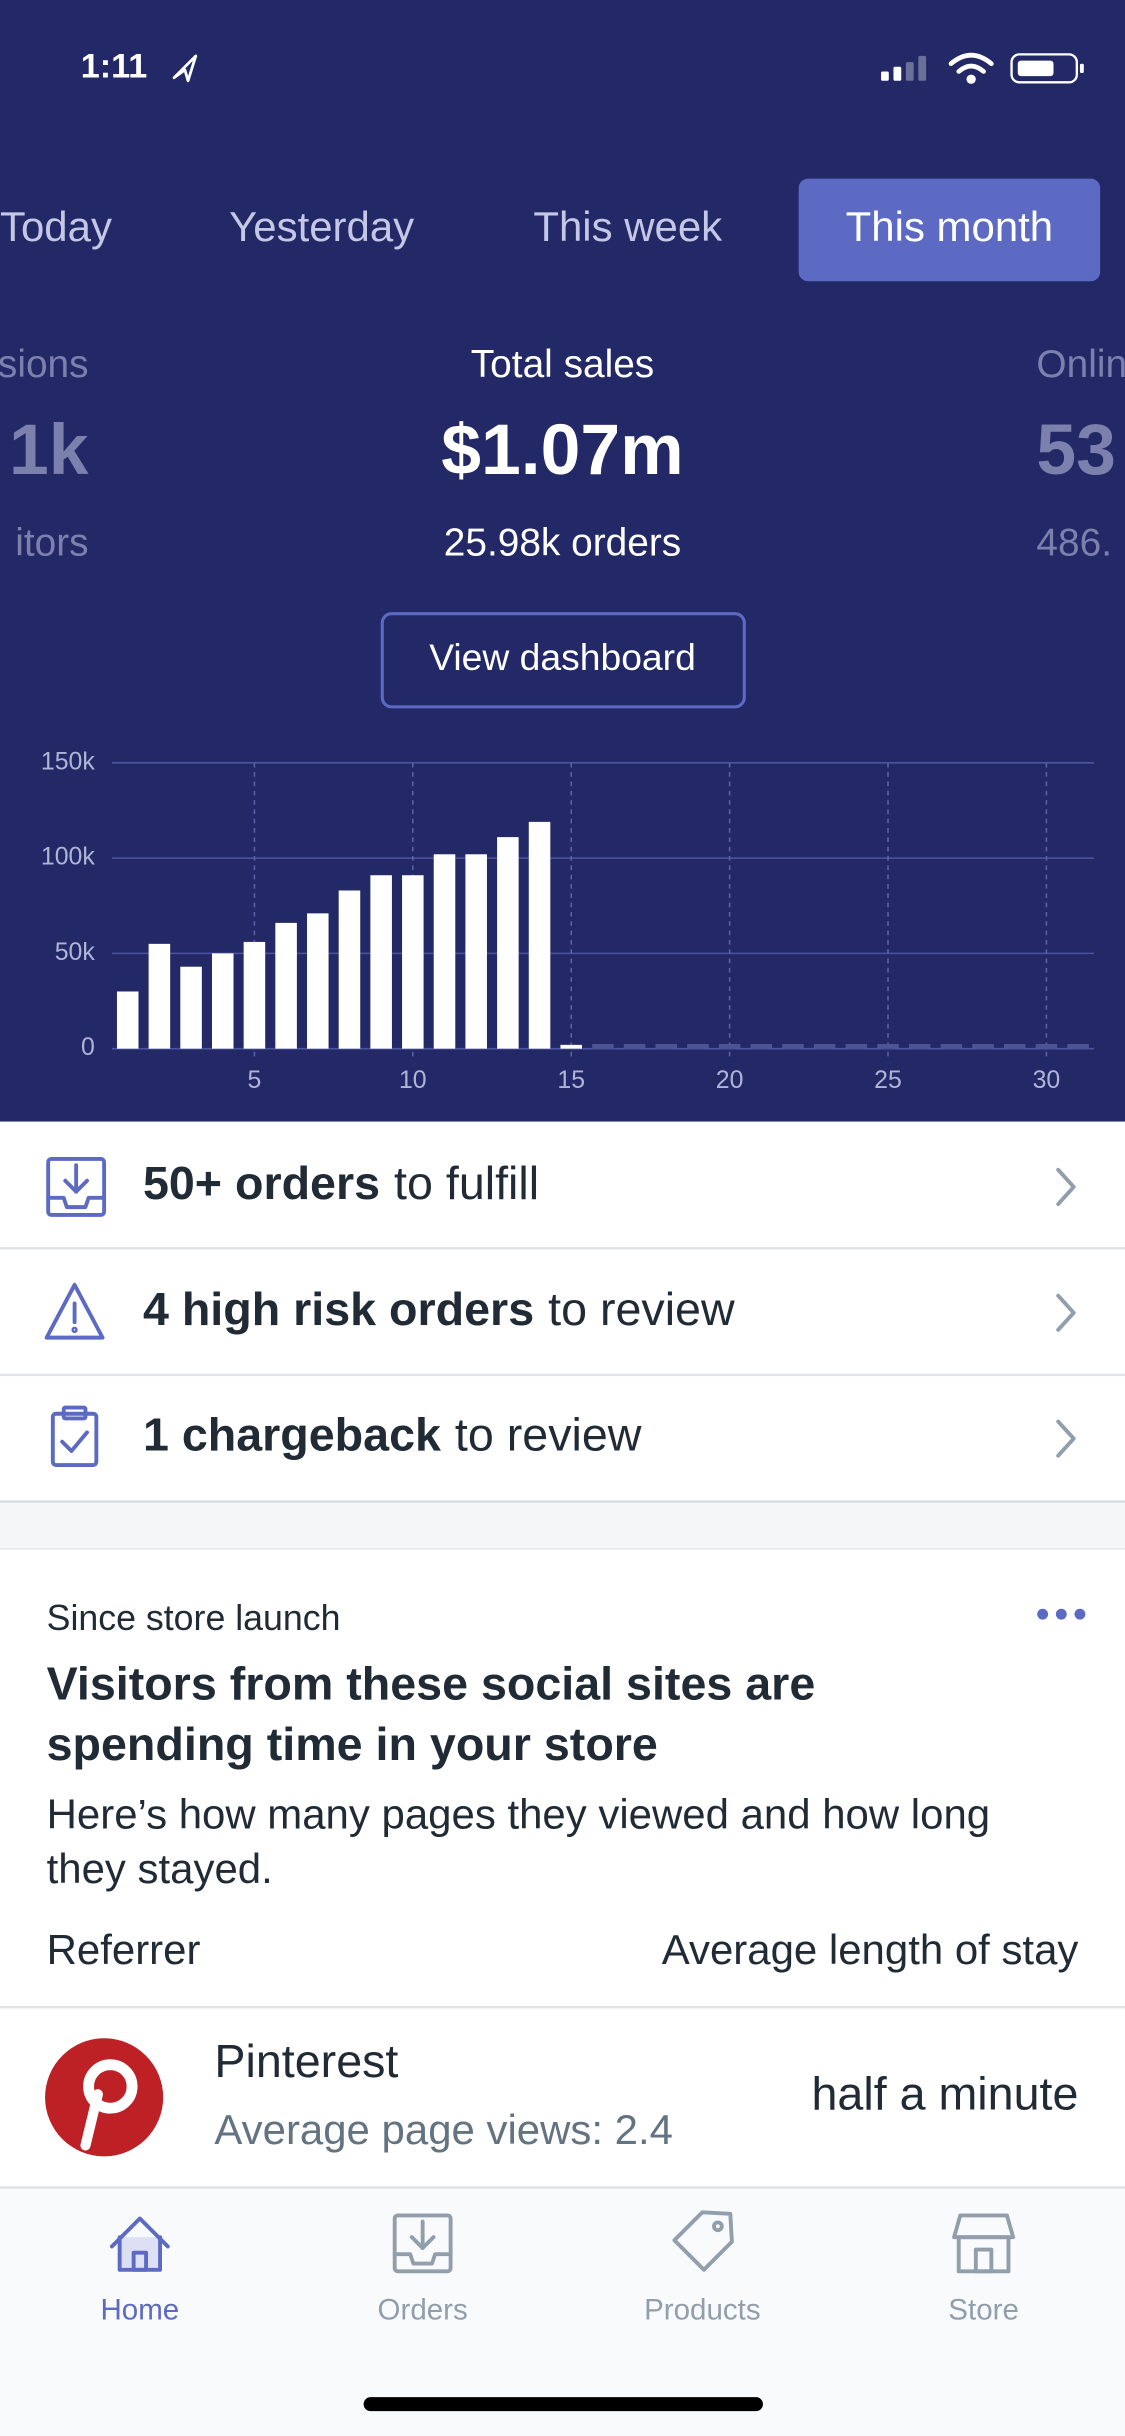 The width and height of the screenshot is (1125, 2436). Describe the element at coordinates (431, 1683) in the screenshot. I see `card-title: Visitors from these social sites are` at that location.